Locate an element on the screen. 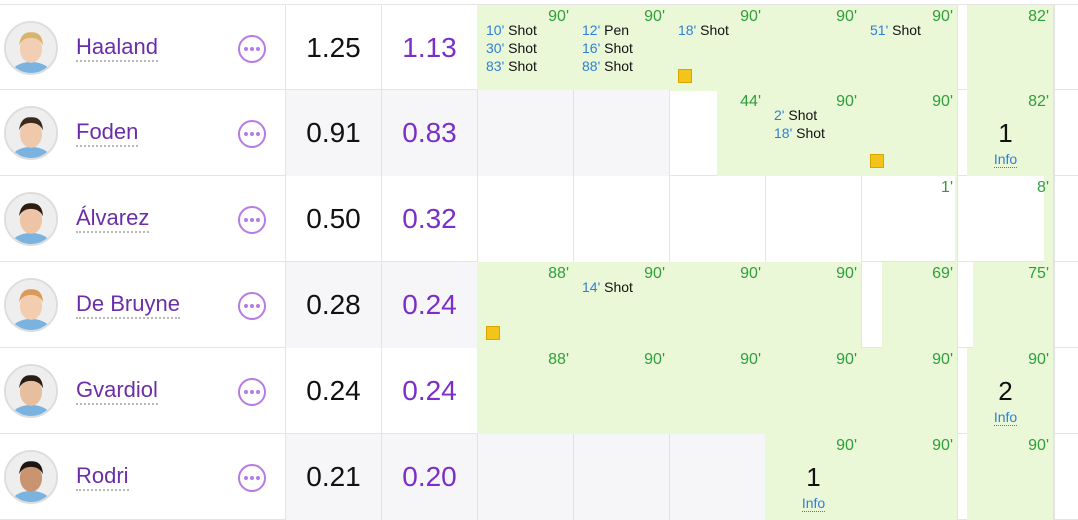  minutes-played: 44' is located at coordinates (750, 101).